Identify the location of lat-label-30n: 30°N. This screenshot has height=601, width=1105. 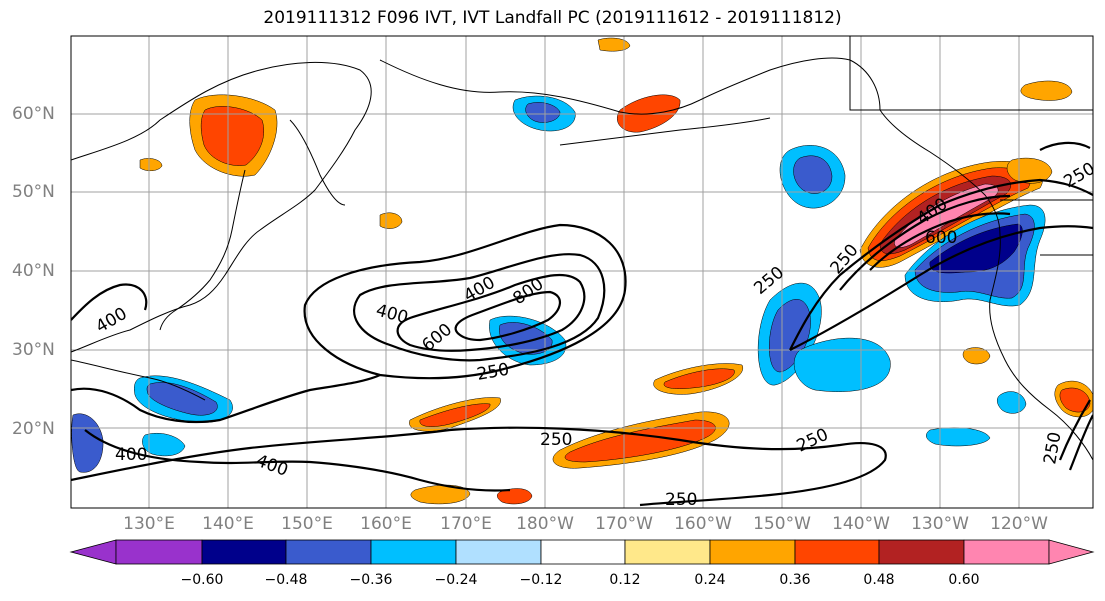
(33, 350).